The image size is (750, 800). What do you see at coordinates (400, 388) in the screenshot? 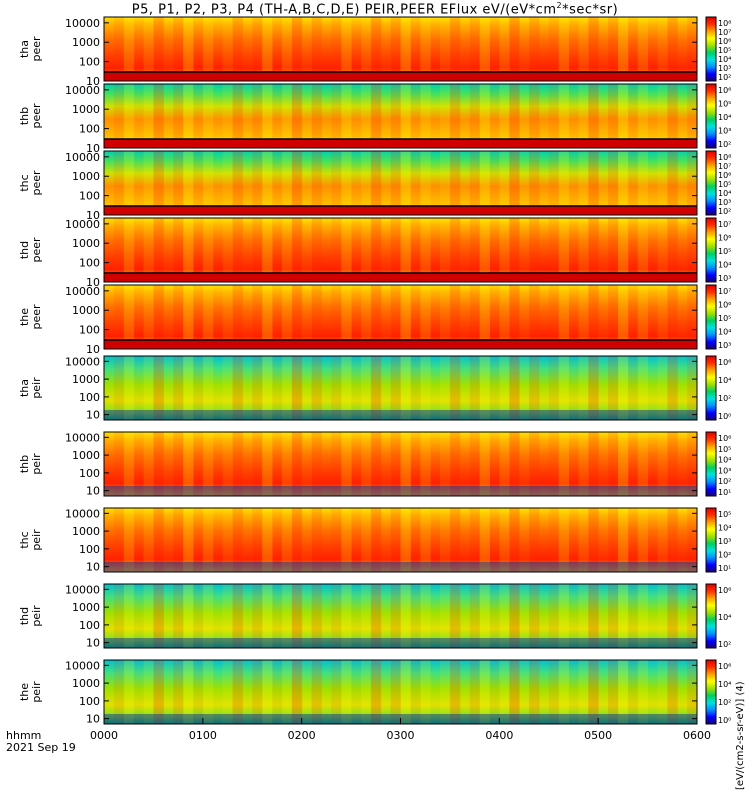
I see `panel-frame` at bounding box center [400, 388].